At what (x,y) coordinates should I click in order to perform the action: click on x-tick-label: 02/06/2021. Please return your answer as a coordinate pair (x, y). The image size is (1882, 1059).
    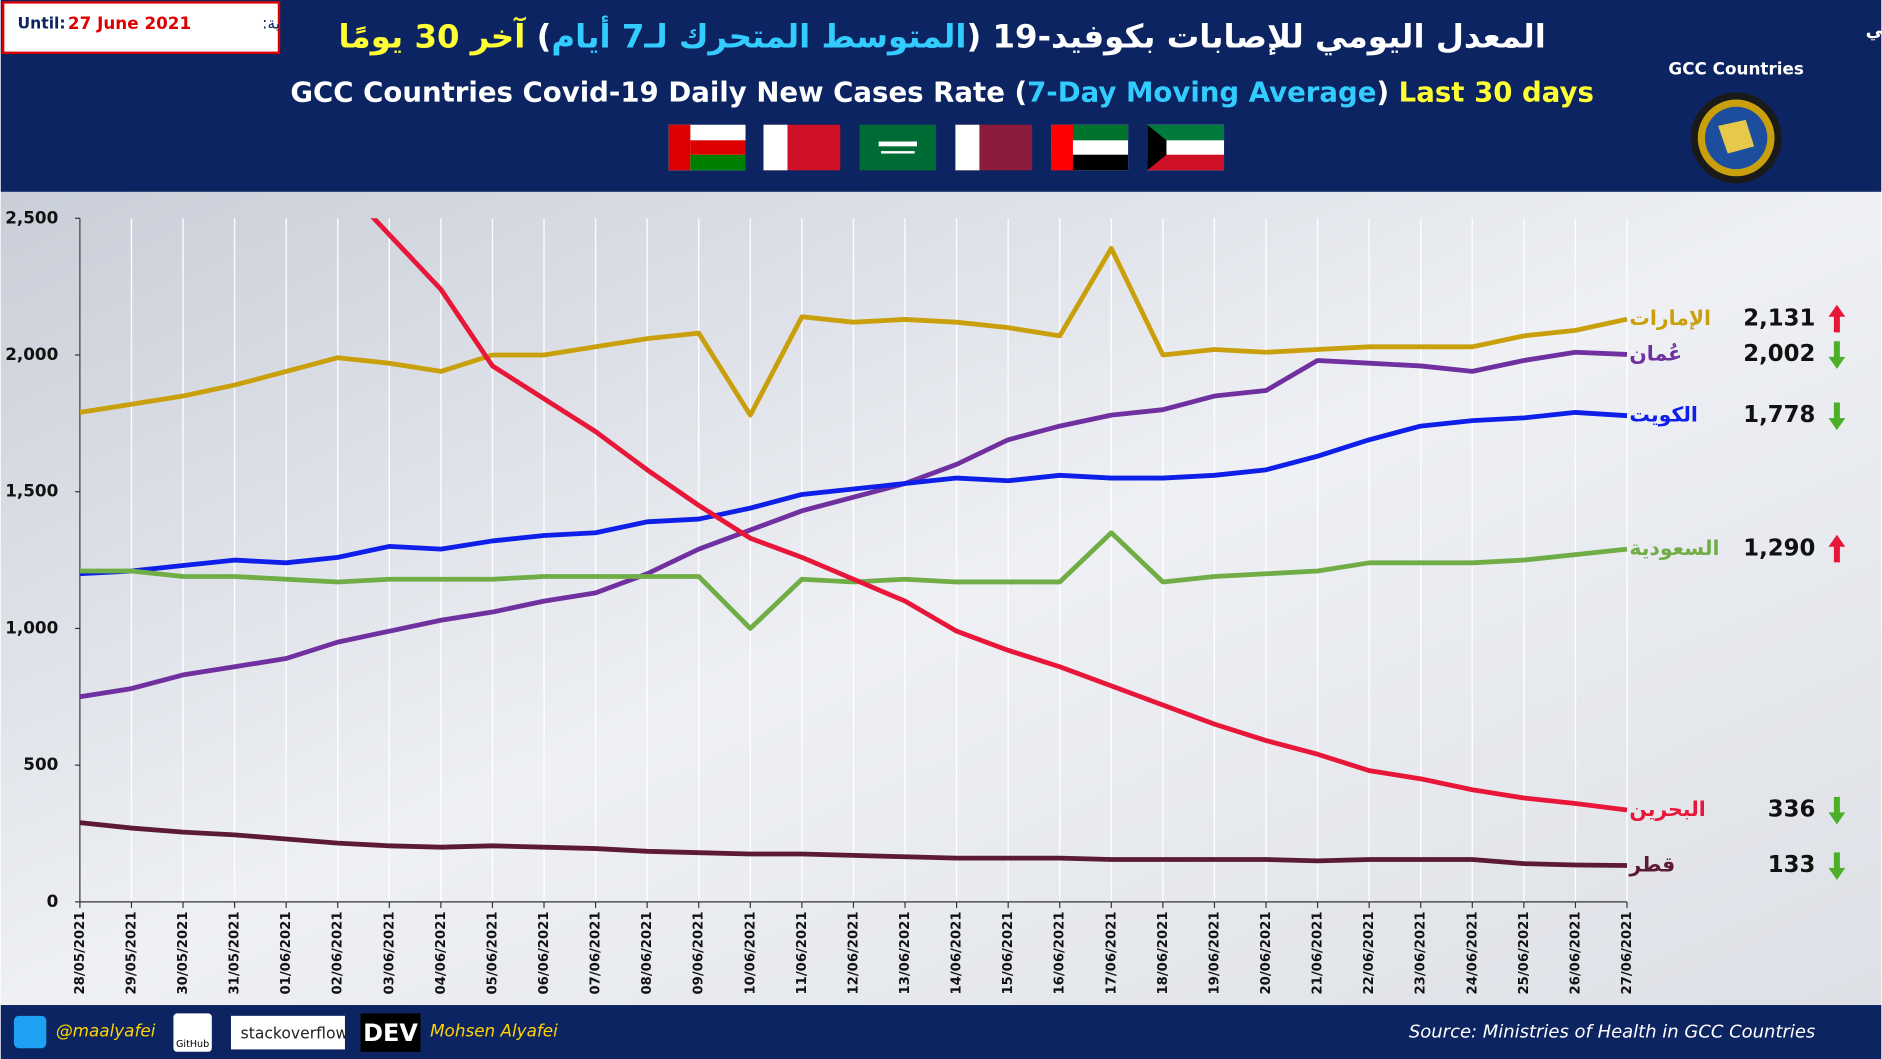
    Looking at the image, I should click on (338, 952).